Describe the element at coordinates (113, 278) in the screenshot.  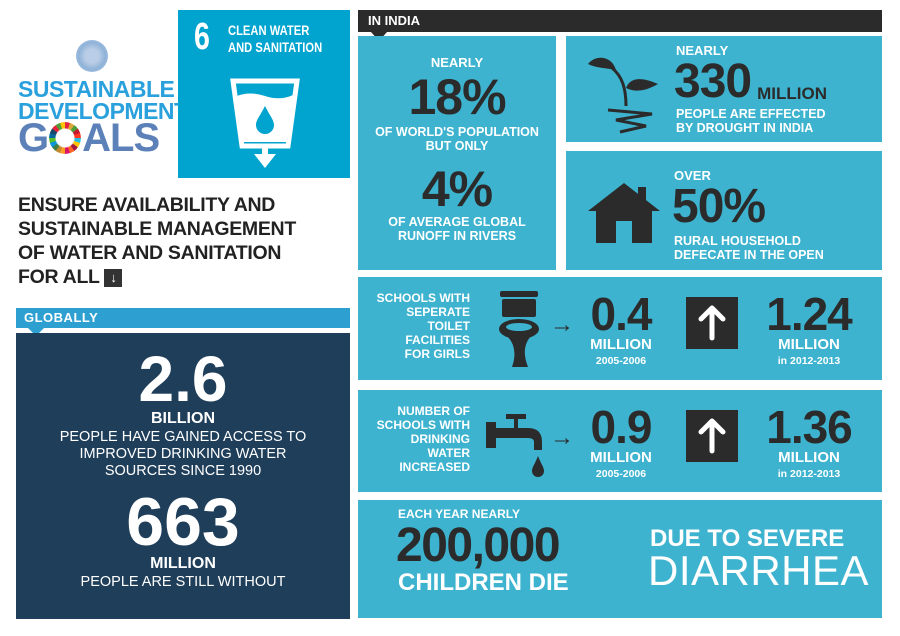
I see `arrow-down-icon: ↓` at that location.